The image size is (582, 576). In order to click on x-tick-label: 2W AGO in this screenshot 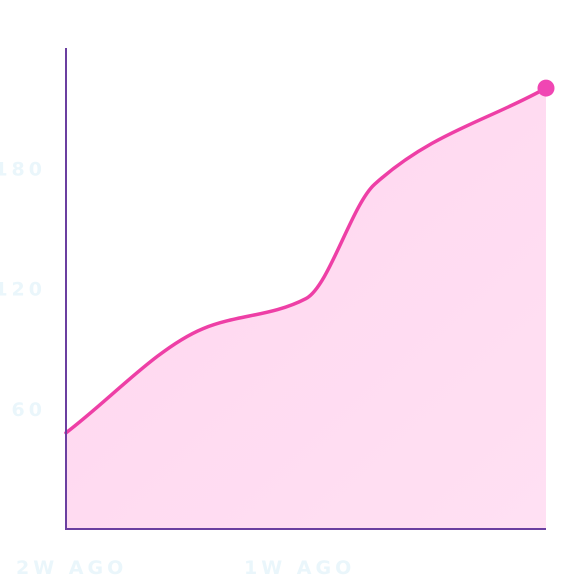, I will do `click(71, 566)`.